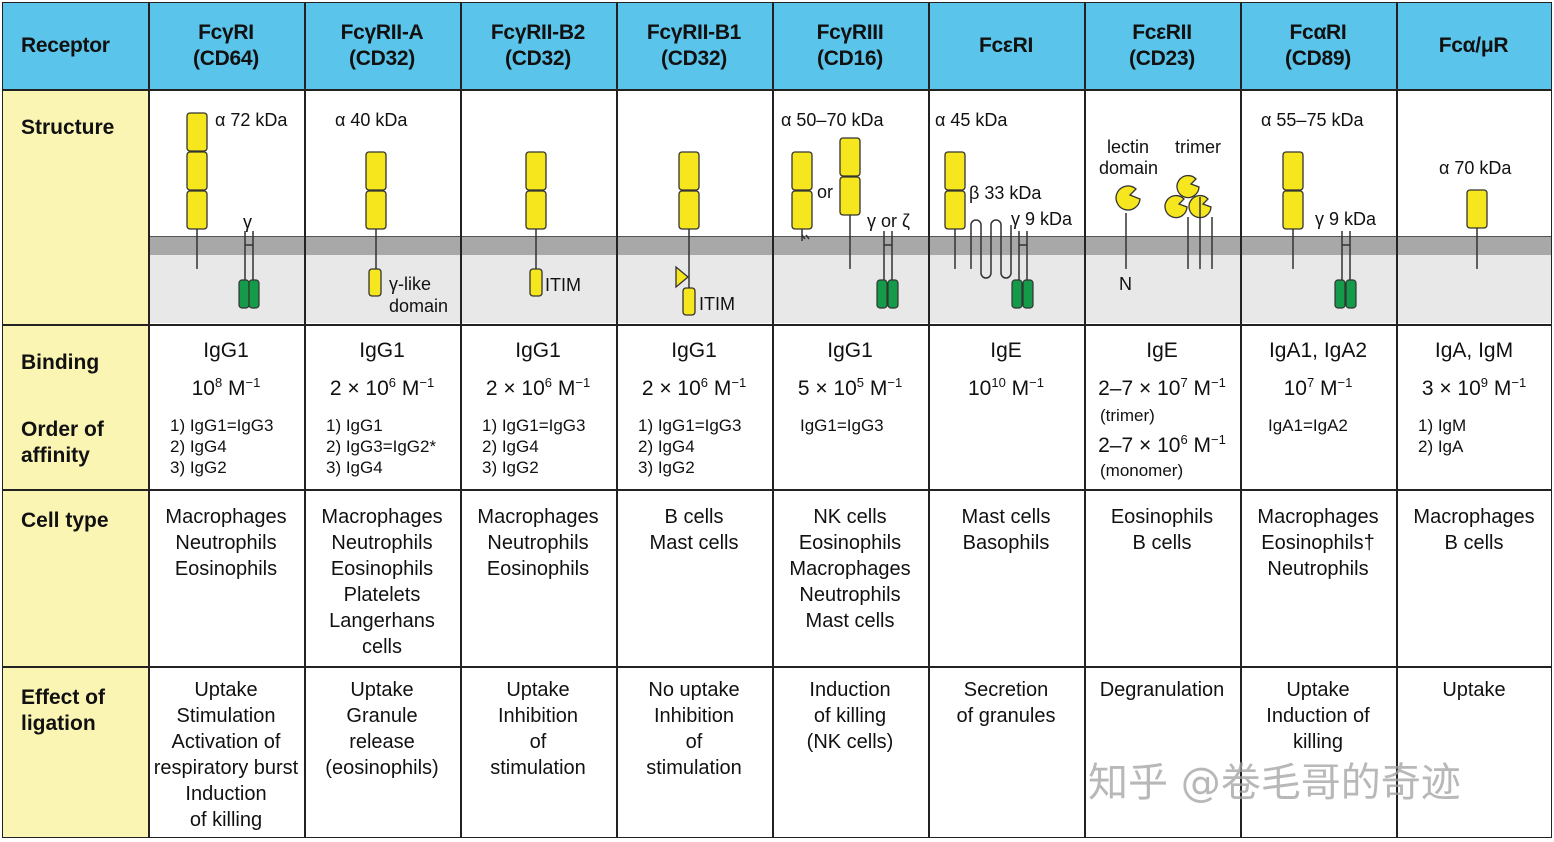  Describe the element at coordinates (666, 467) in the screenshot. I see `affinity-order-item: 3) IgG2` at that location.